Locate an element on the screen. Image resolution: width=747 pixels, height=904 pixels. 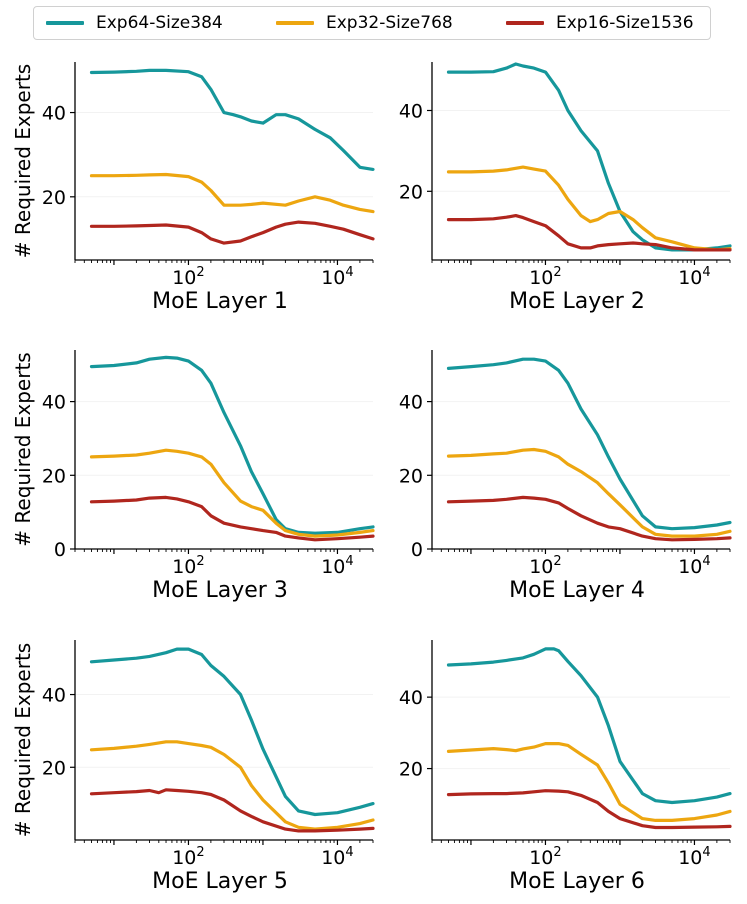
x-axis-label: MoE Layer 1 is located at coordinates (220, 301).